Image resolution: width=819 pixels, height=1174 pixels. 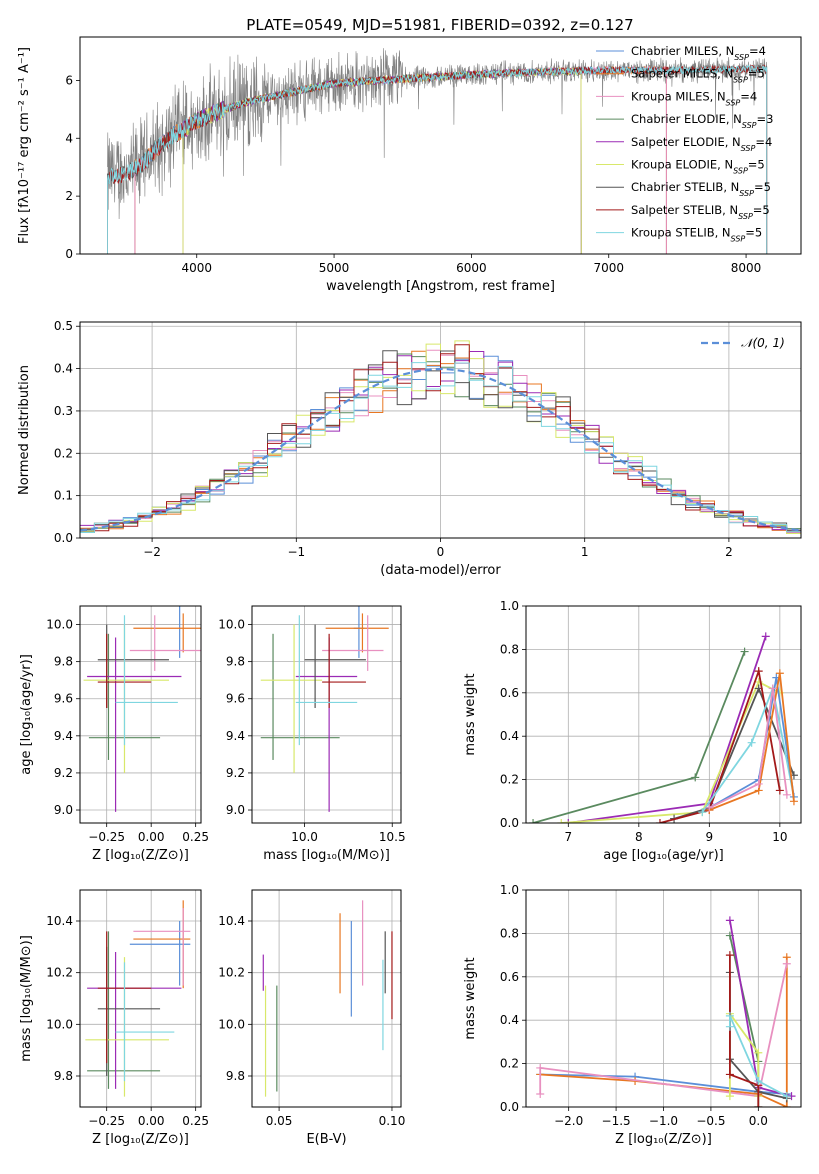 I want to click on y-axis-label: mass weight, so click(x=470, y=998).